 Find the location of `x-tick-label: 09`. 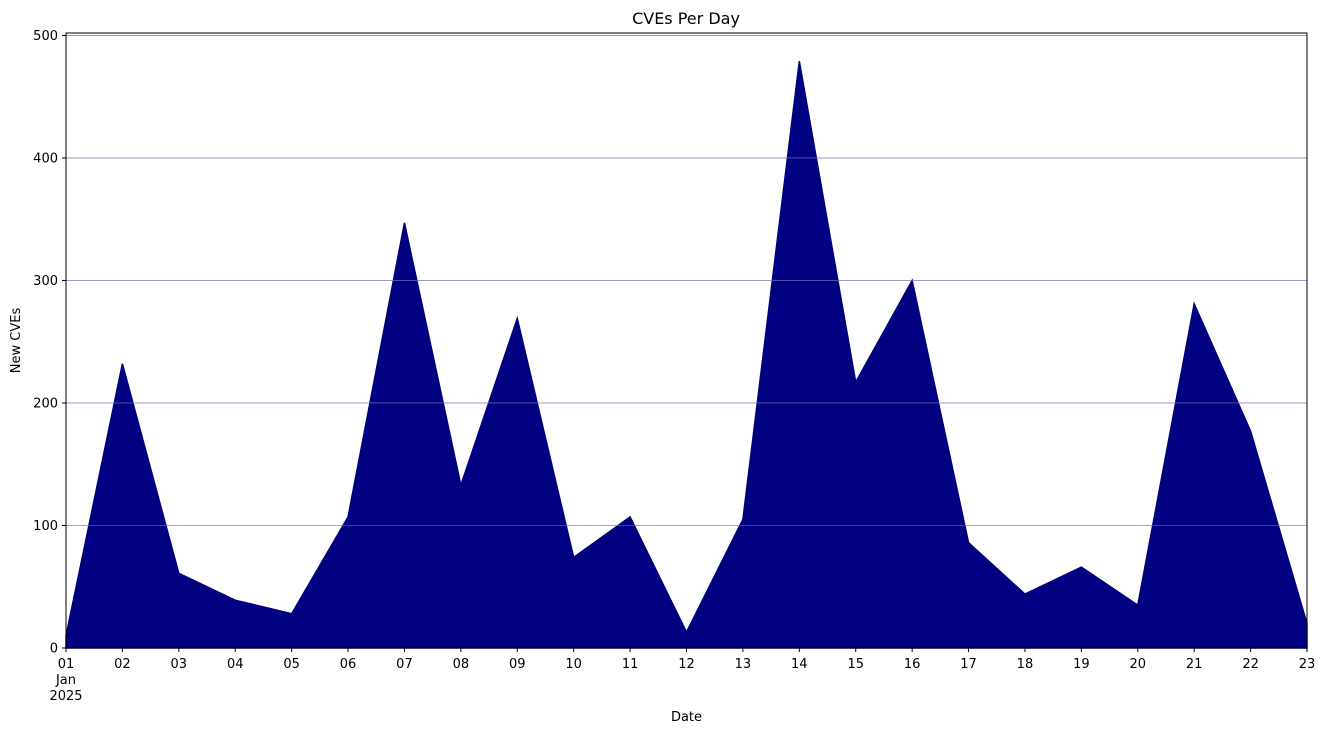

x-tick-label: 09 is located at coordinates (517, 664).